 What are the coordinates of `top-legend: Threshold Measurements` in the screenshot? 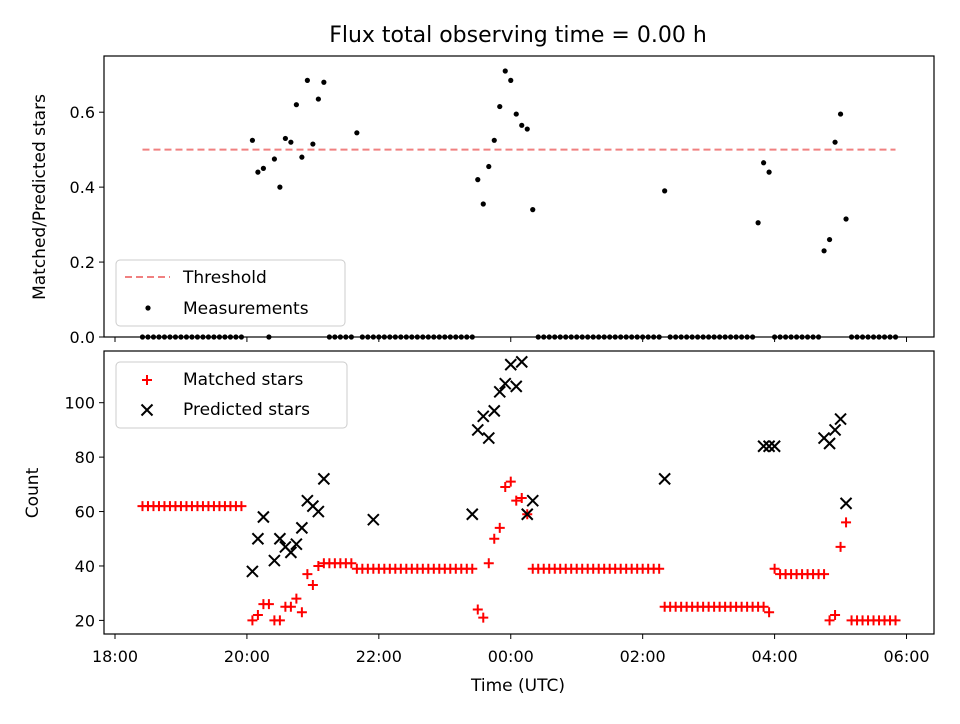 It's located at (230, 293).